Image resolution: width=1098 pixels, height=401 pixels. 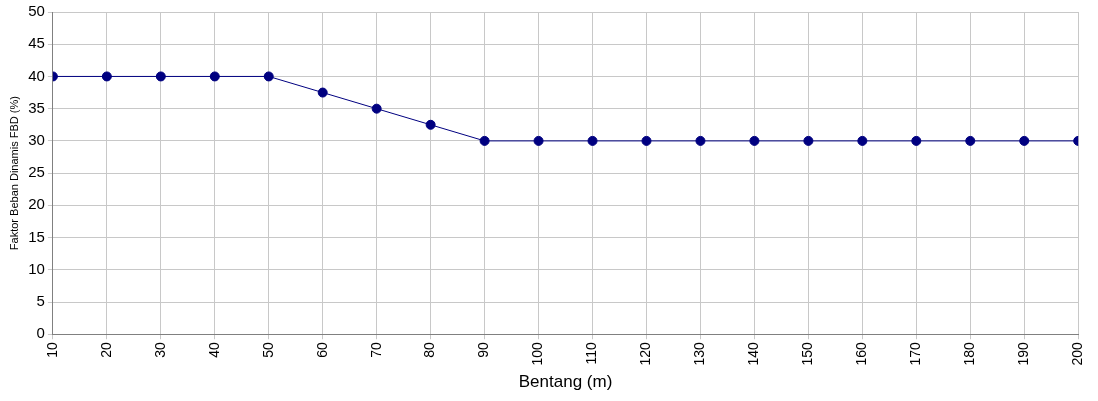 I want to click on x-tick-label: 20, so click(x=105, y=350).